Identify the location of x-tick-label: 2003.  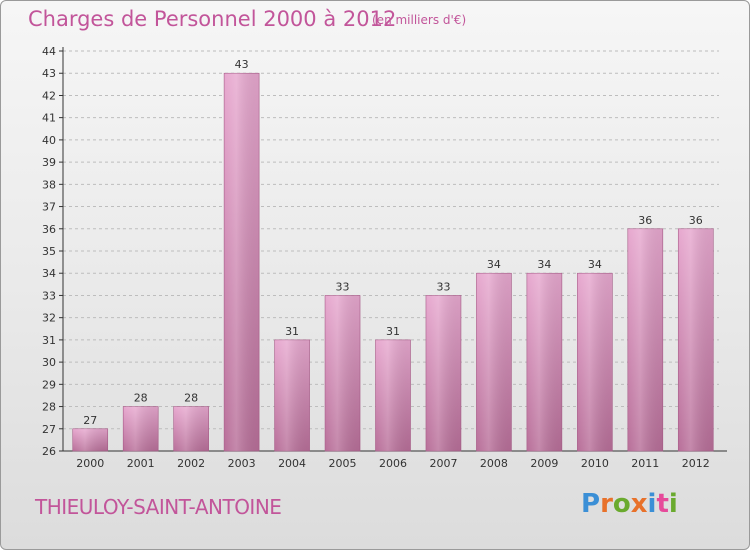
(242, 463).